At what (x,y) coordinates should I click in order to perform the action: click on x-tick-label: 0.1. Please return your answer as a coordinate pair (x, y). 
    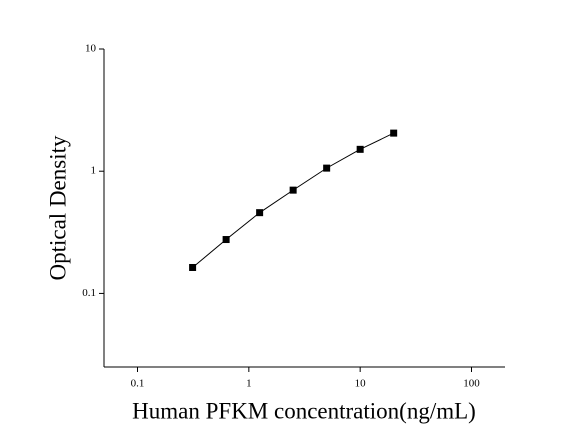
    Looking at the image, I should click on (138, 384).